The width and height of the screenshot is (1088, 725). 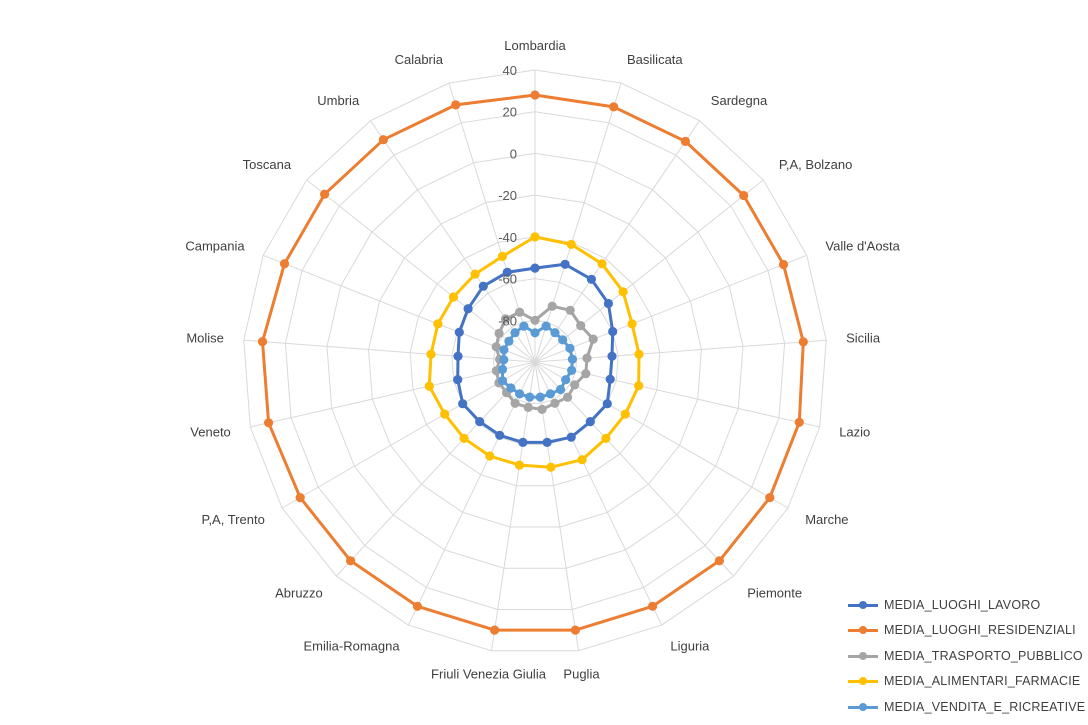 What do you see at coordinates (966, 605) in the screenshot?
I see `legend-item: MEDIA_LUOGHI_LAVORO` at bounding box center [966, 605].